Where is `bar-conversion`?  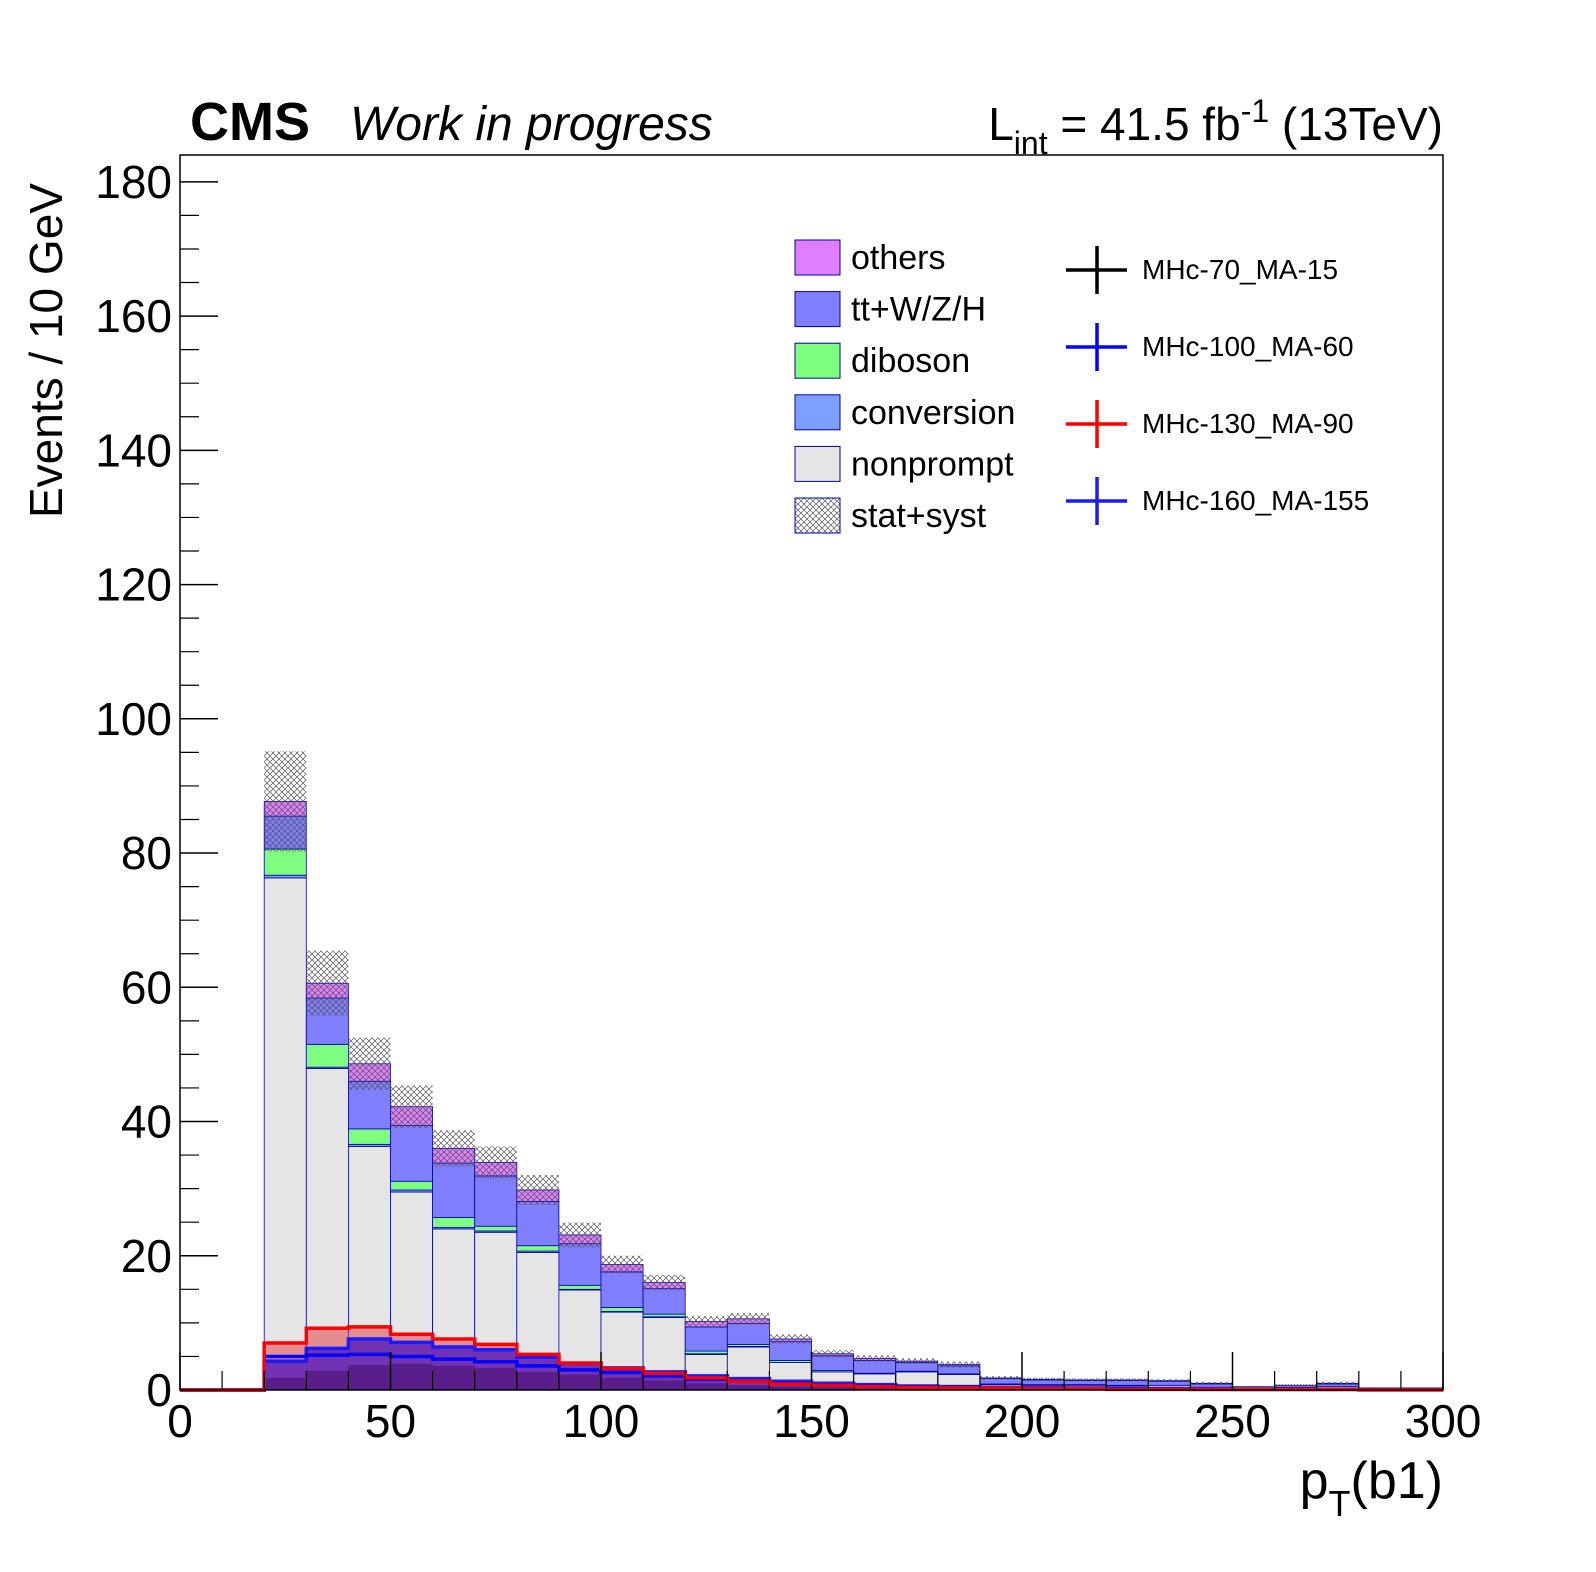
bar-conversion is located at coordinates (285, 876).